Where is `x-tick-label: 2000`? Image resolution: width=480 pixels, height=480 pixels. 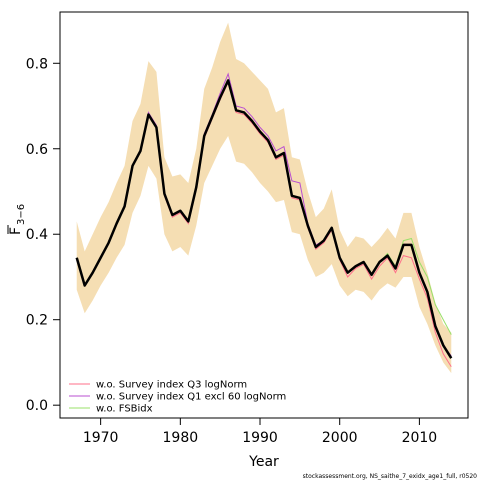
x-tick-label: 2000 is located at coordinates (340, 438).